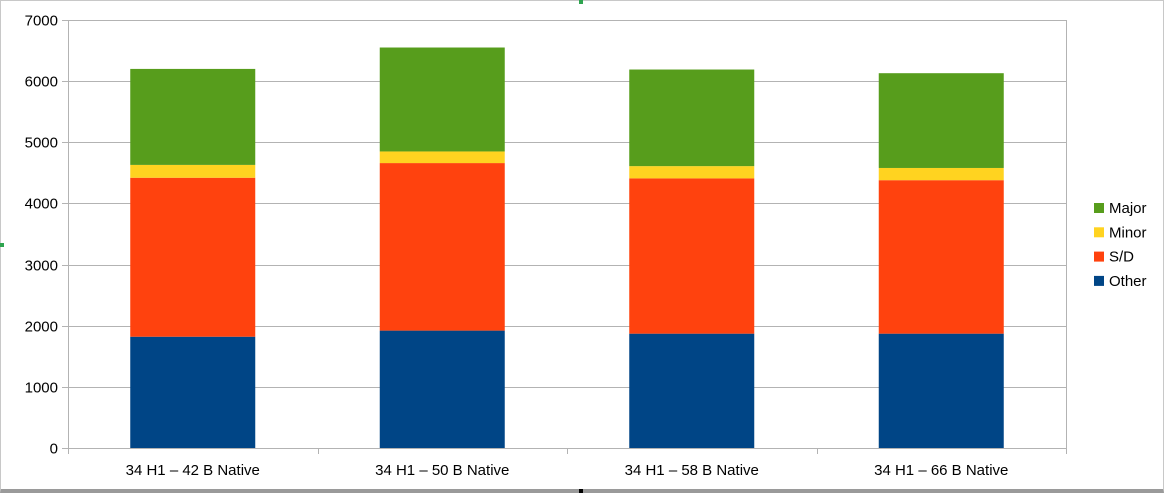 The image size is (1164, 493). I want to click on y-tick-label: 4000, so click(41, 204).